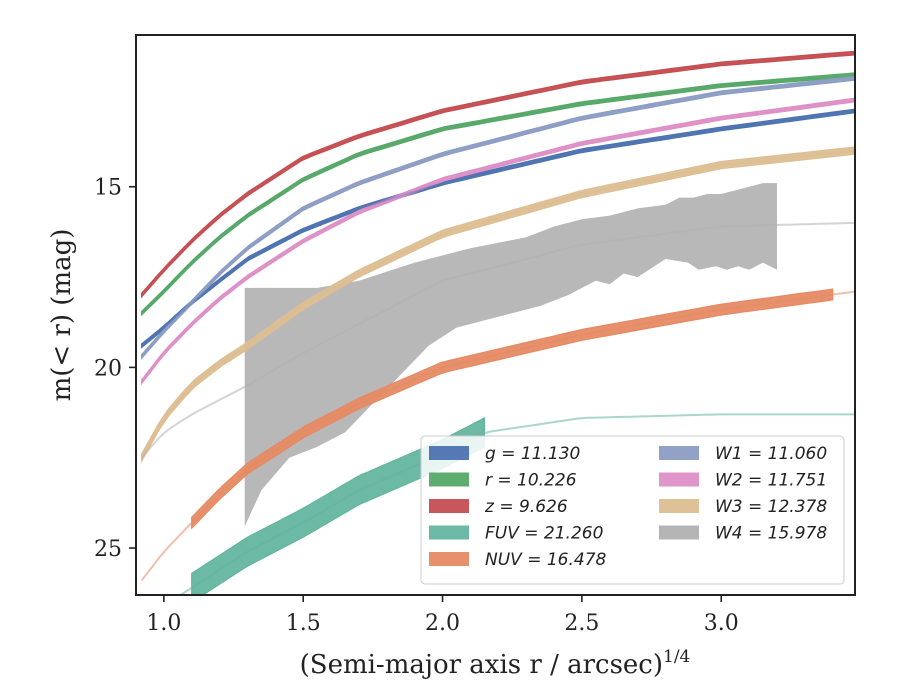  What do you see at coordinates (679, 506) in the screenshot?
I see `legend-swatch-w3` at bounding box center [679, 506].